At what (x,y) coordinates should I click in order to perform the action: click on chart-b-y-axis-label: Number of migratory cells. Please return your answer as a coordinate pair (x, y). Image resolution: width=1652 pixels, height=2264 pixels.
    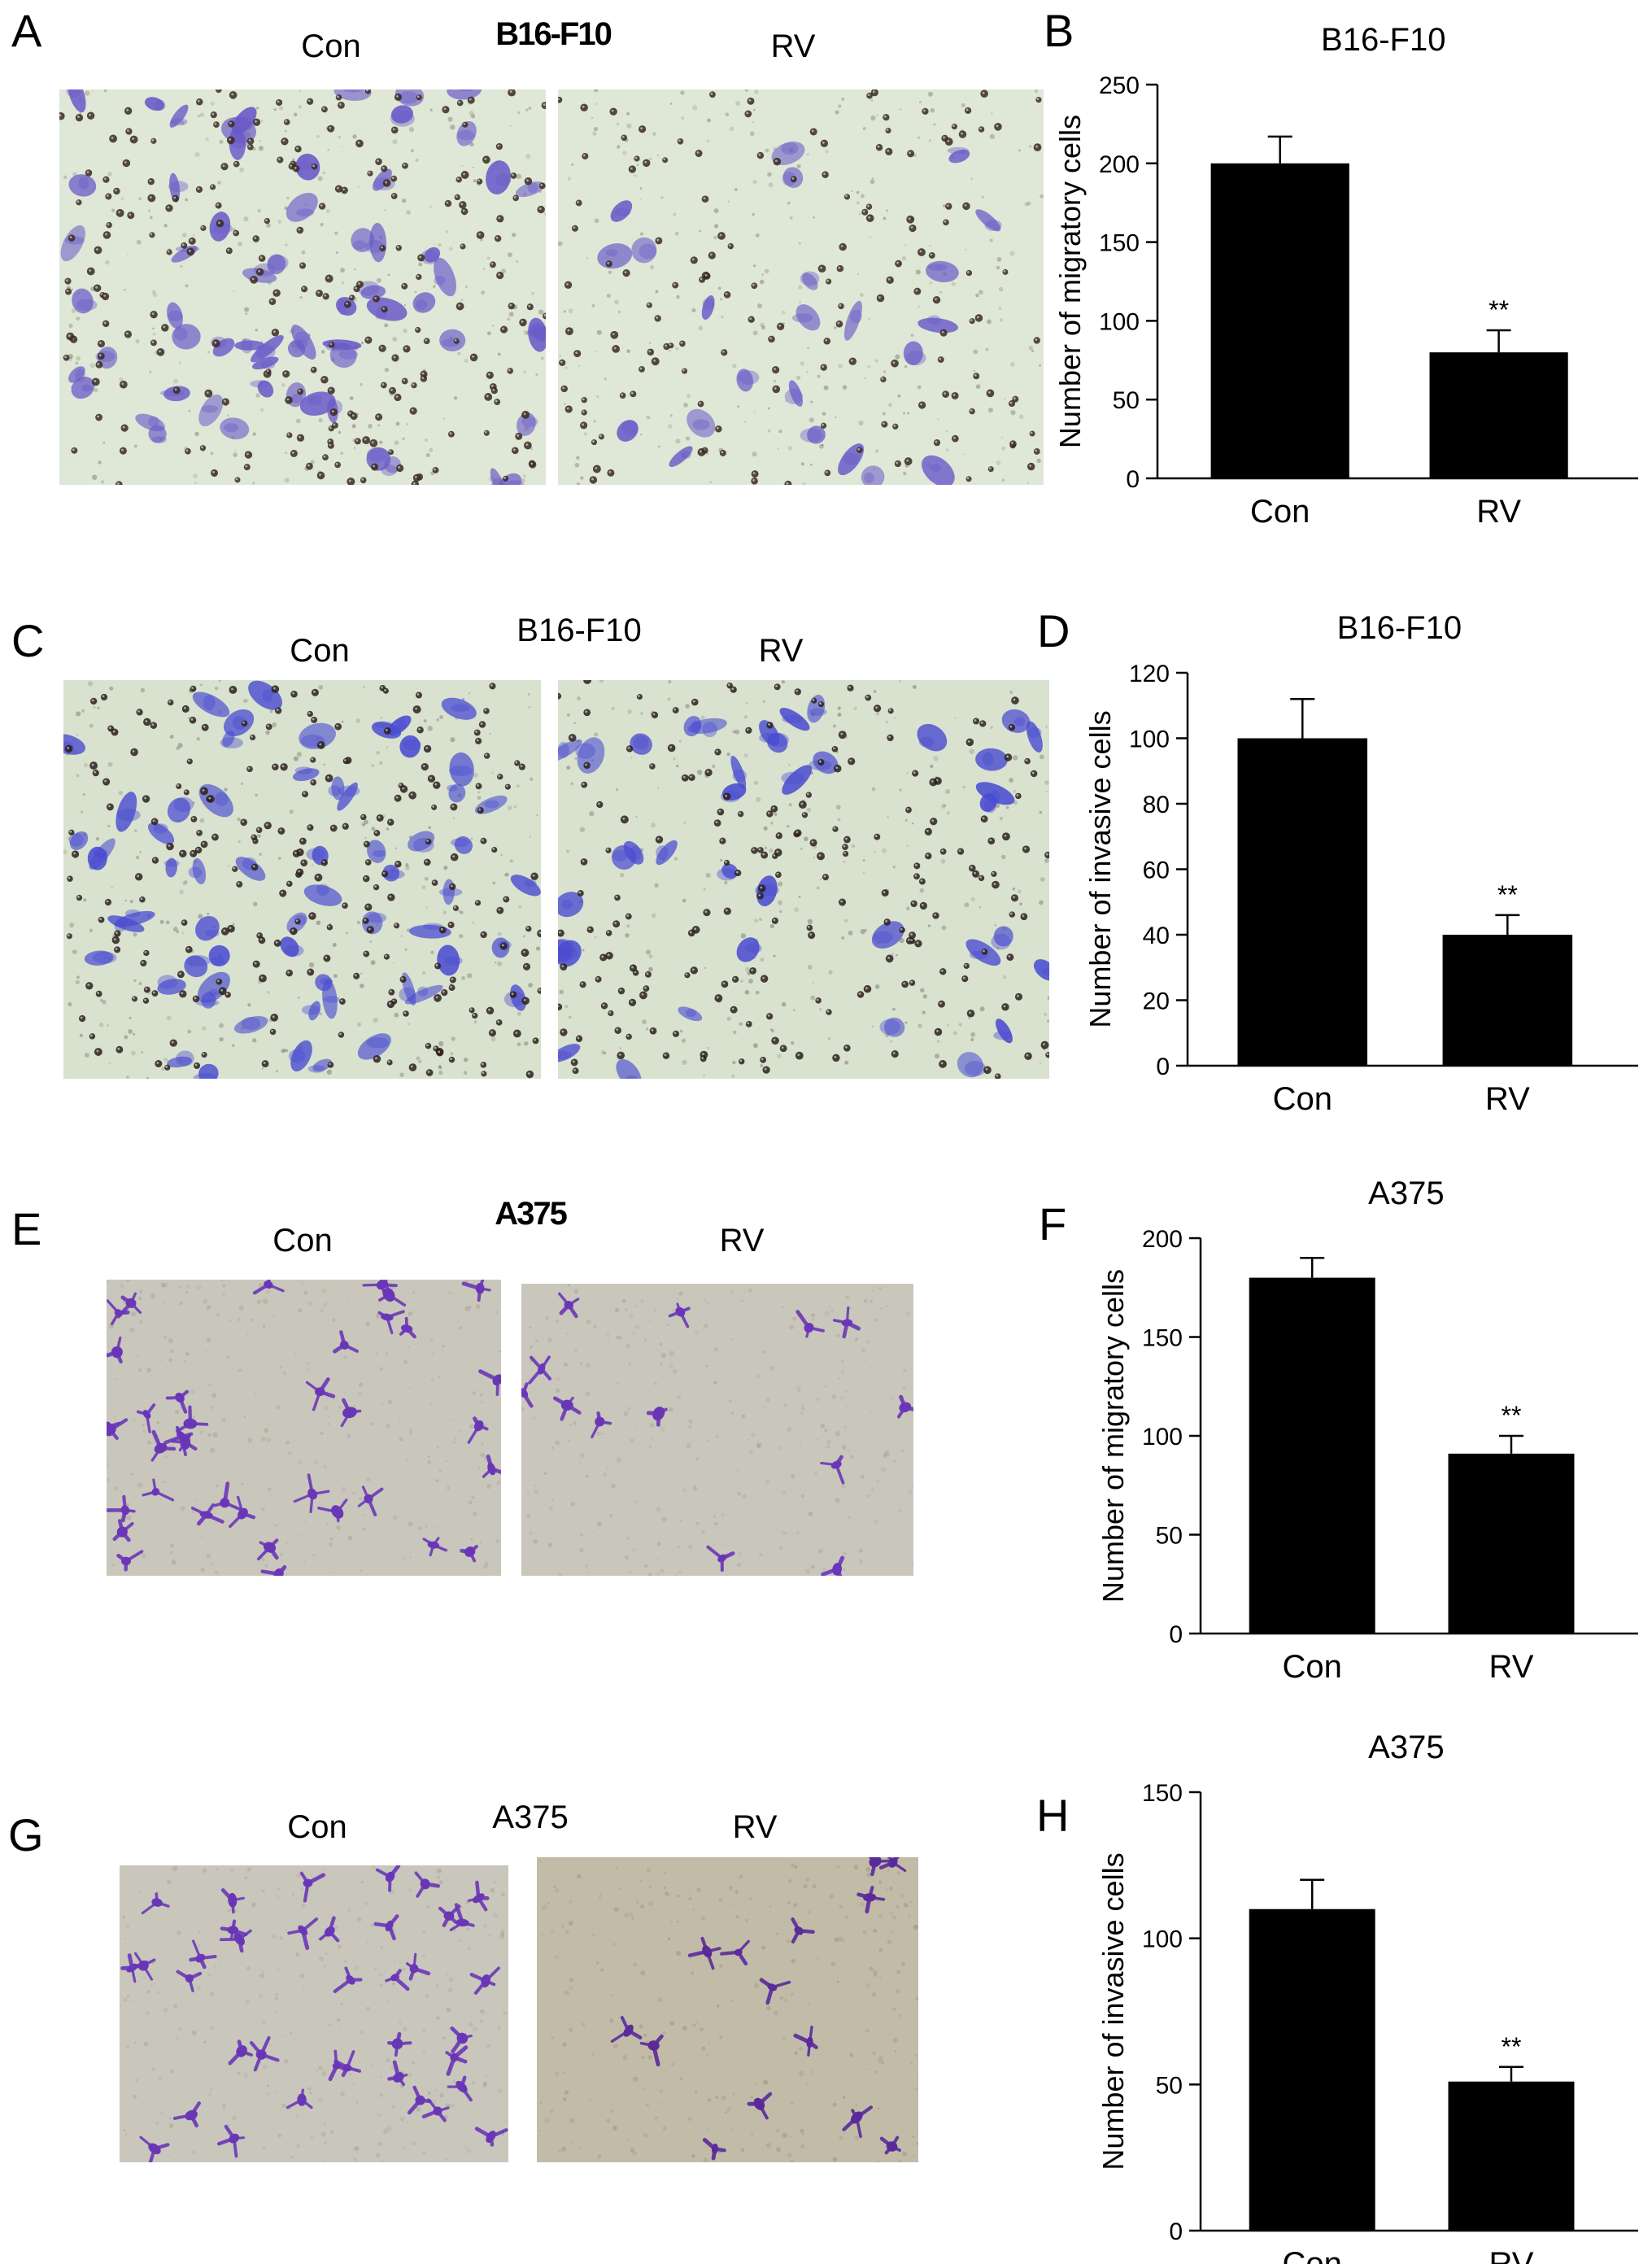
    Looking at the image, I should click on (1070, 281).